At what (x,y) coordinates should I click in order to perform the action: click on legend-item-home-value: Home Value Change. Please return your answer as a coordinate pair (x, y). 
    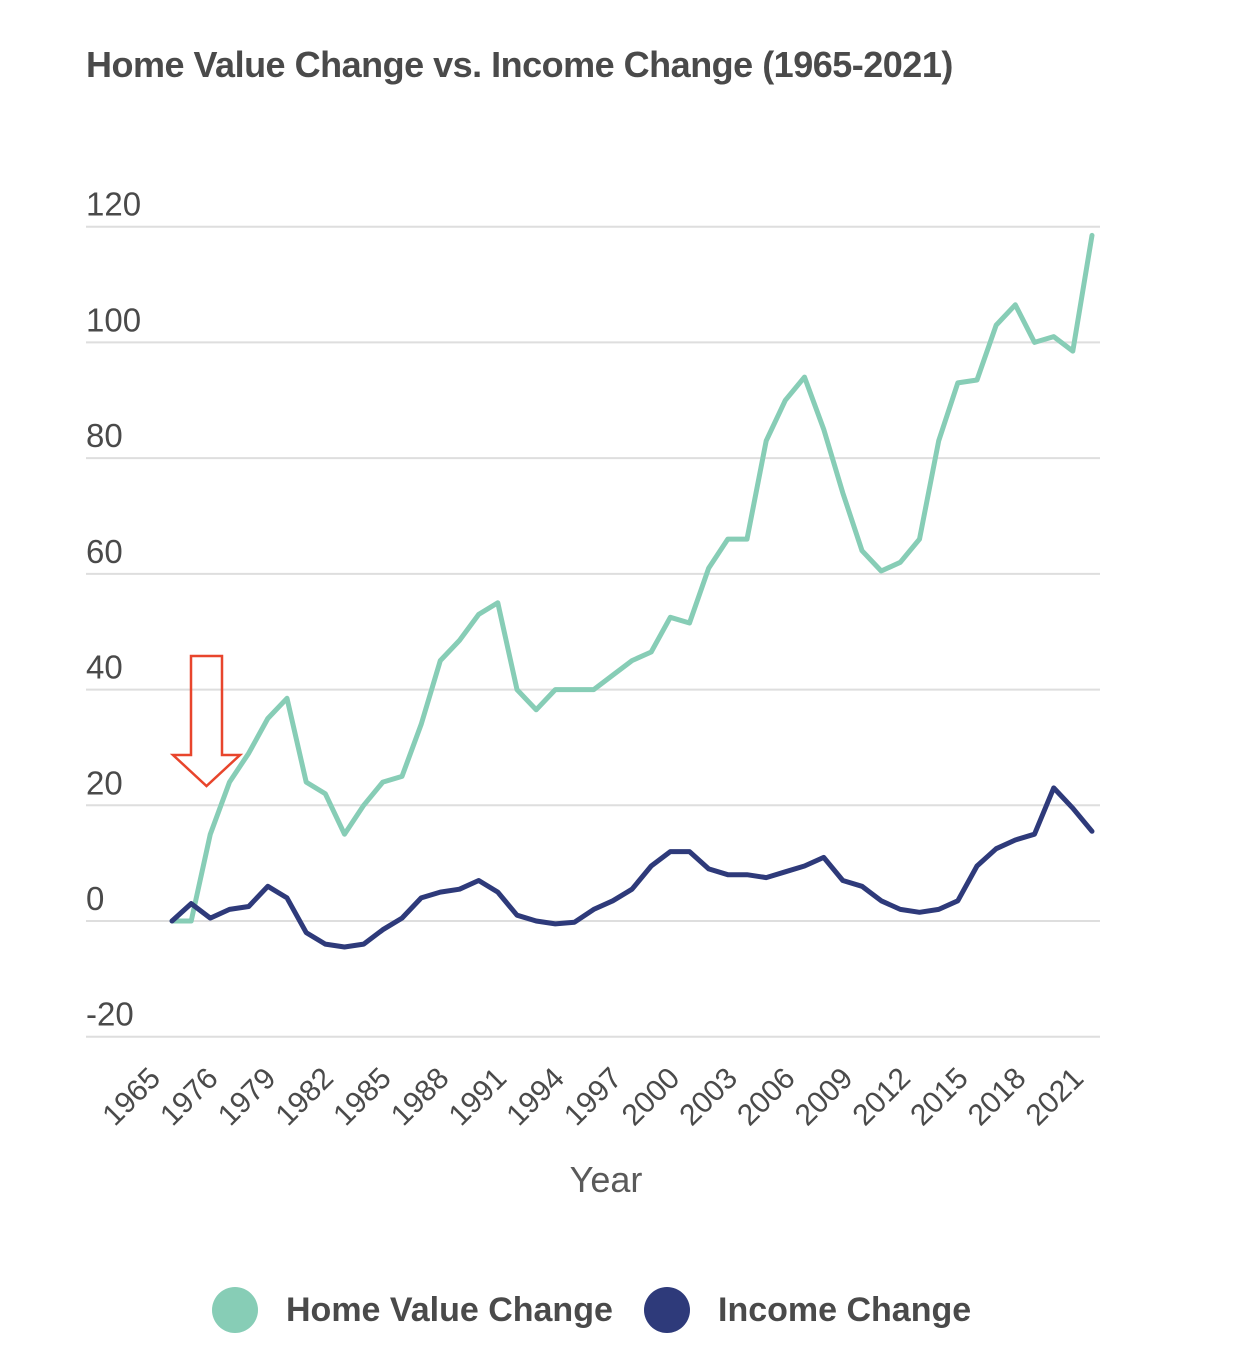
    Looking at the image, I should click on (412, 1310).